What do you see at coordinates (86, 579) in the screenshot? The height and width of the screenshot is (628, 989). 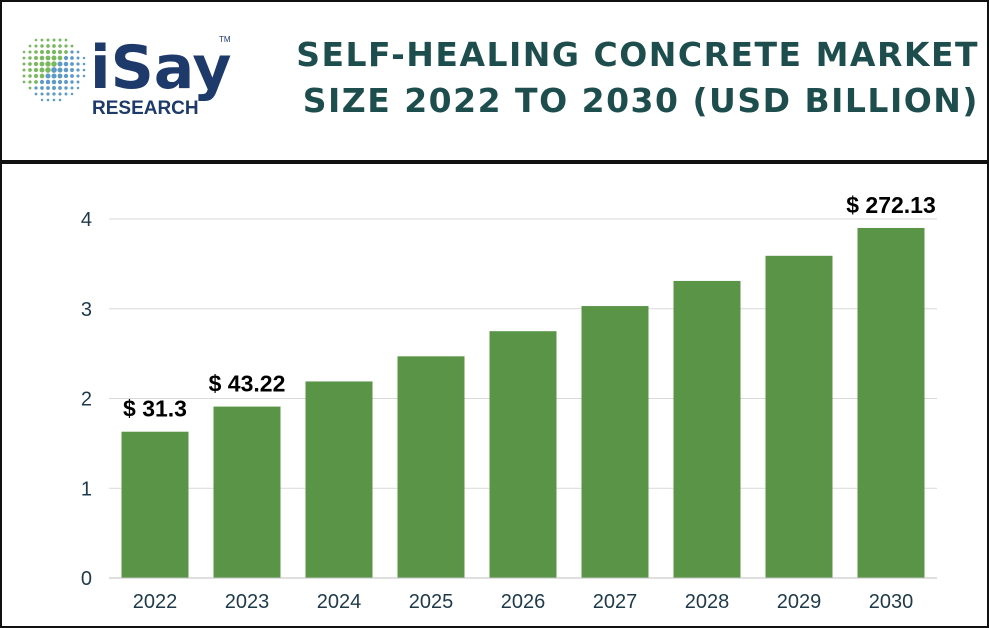 I see `y-tick-label: 0` at bounding box center [86, 579].